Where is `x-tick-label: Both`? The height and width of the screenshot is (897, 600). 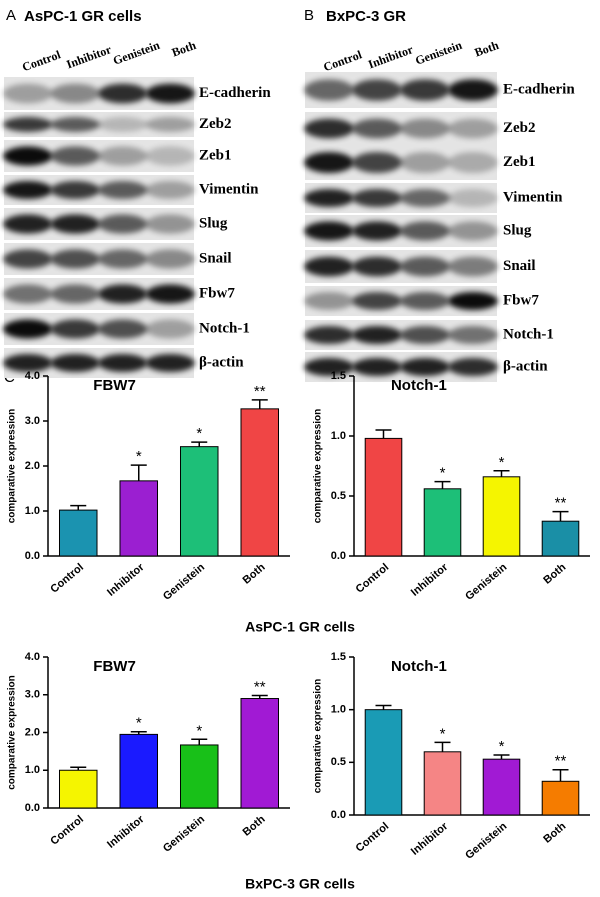 x-tick-label: Both is located at coordinates (554, 832).